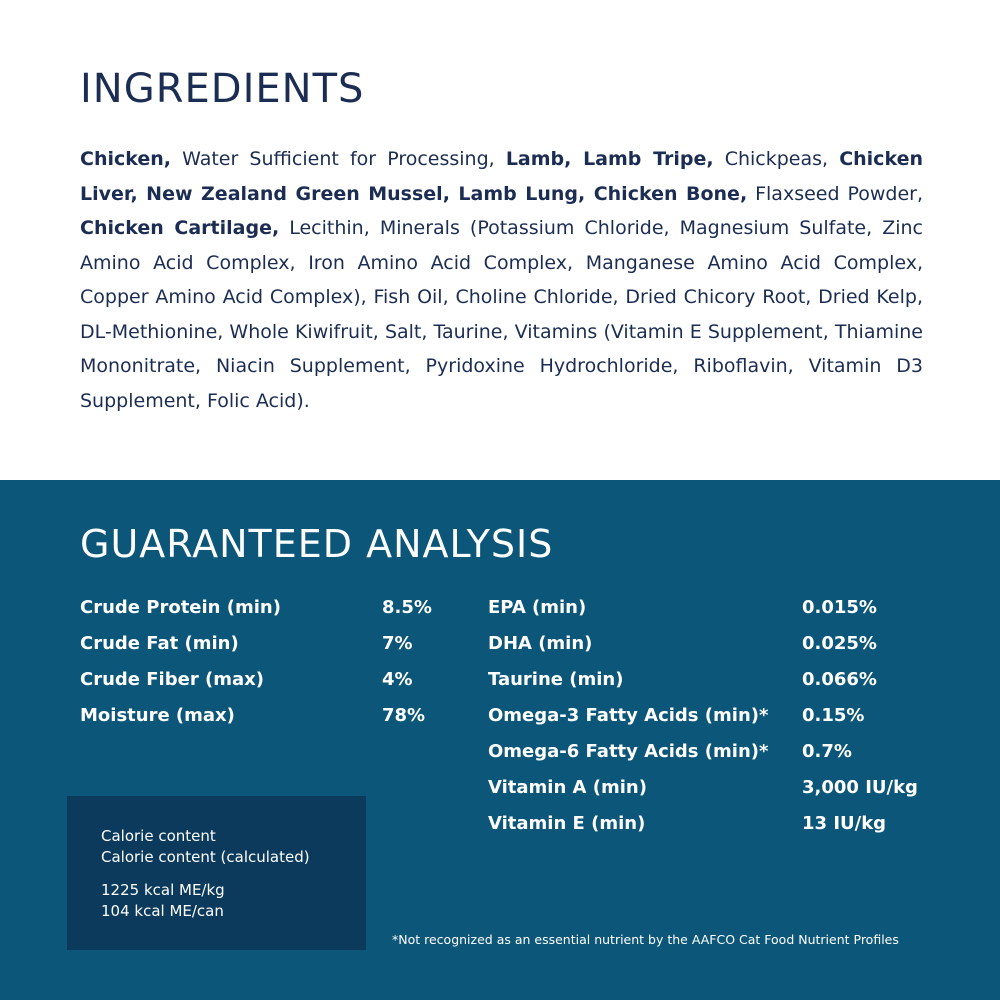 The image size is (1000, 1000). I want to click on nutrient-value: 0.7%, so click(827, 751).